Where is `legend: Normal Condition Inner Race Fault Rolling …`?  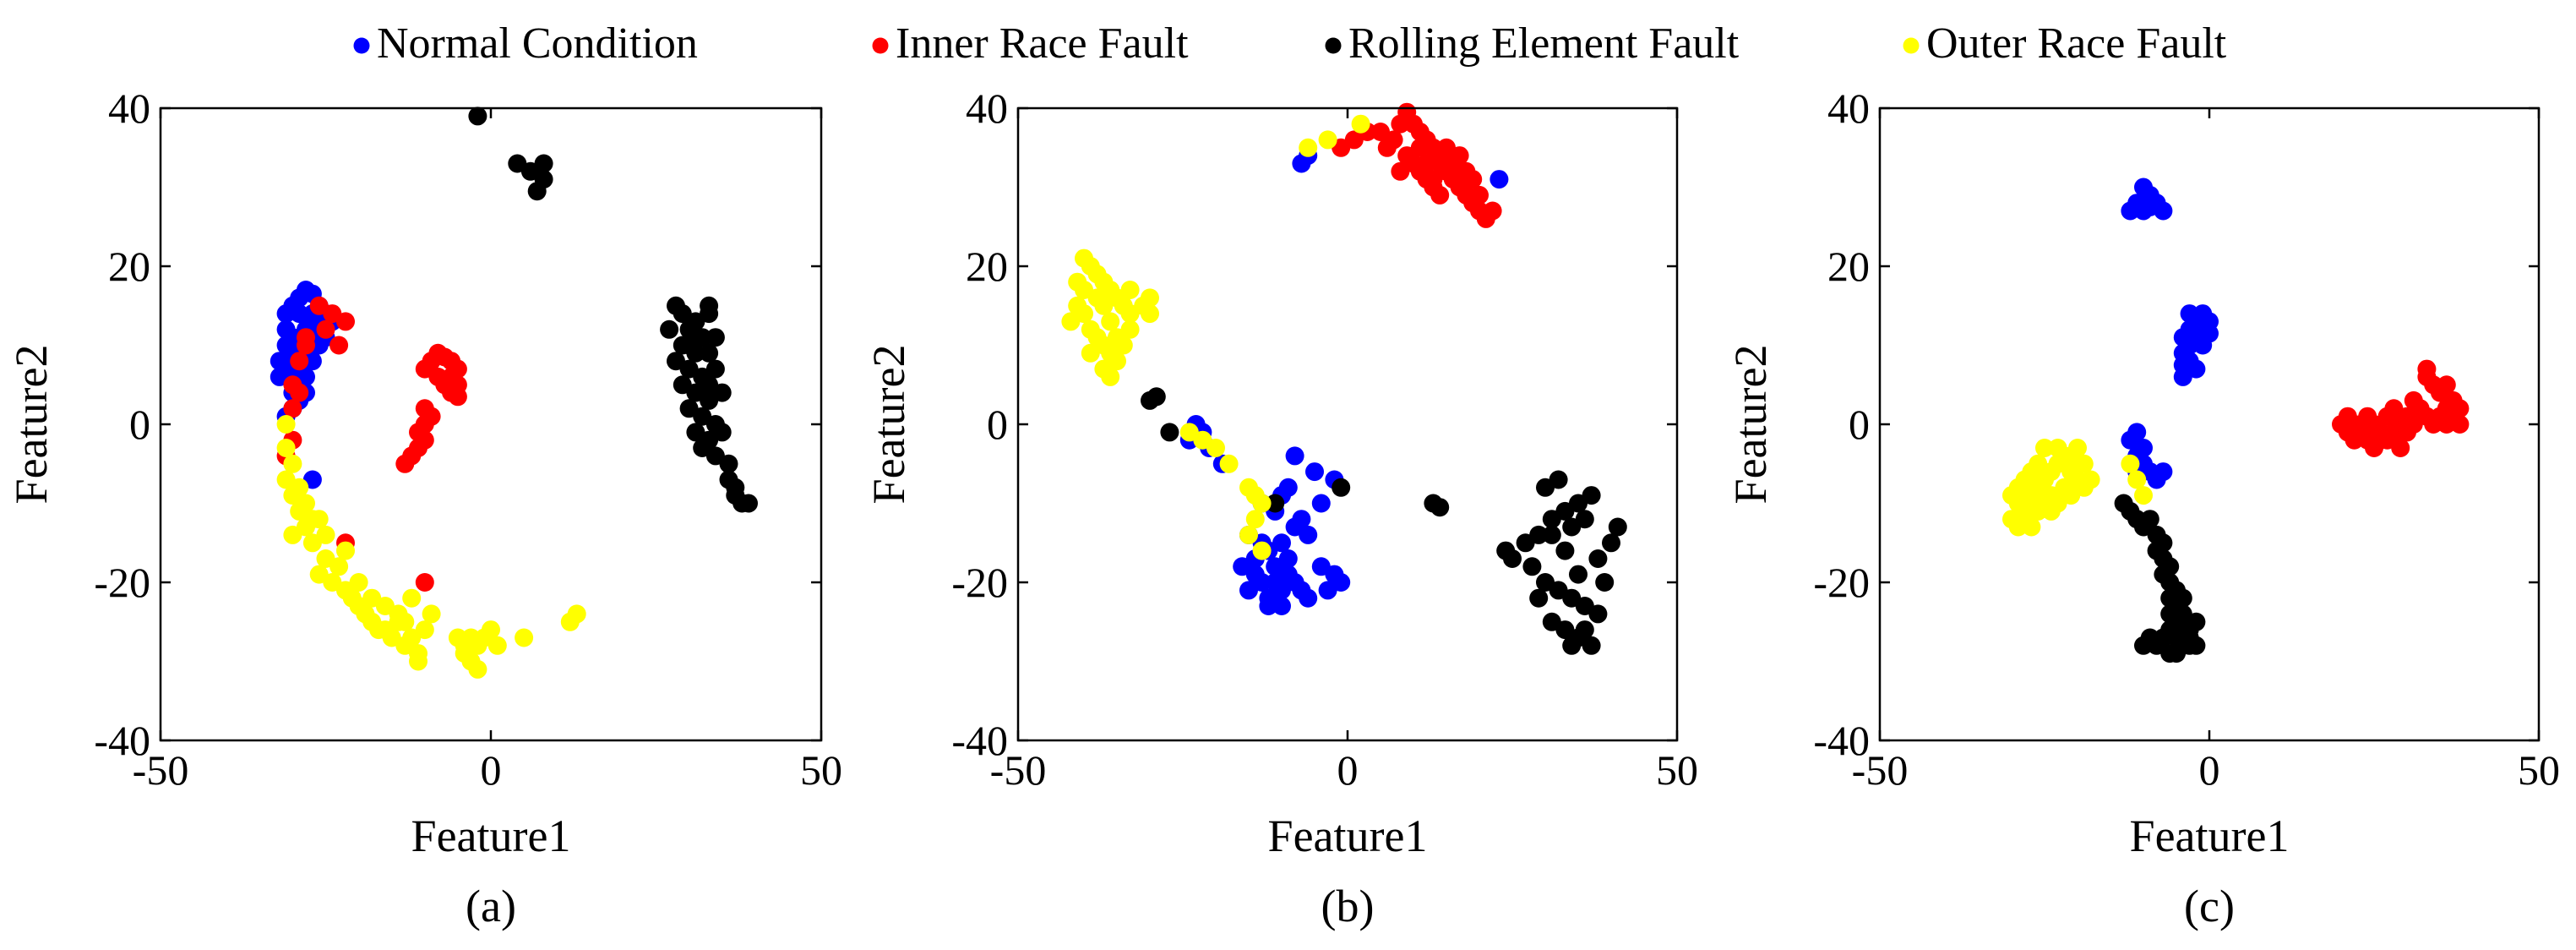
legend: Normal Condition Inner Race Fault Rolling … is located at coordinates (1290, 43).